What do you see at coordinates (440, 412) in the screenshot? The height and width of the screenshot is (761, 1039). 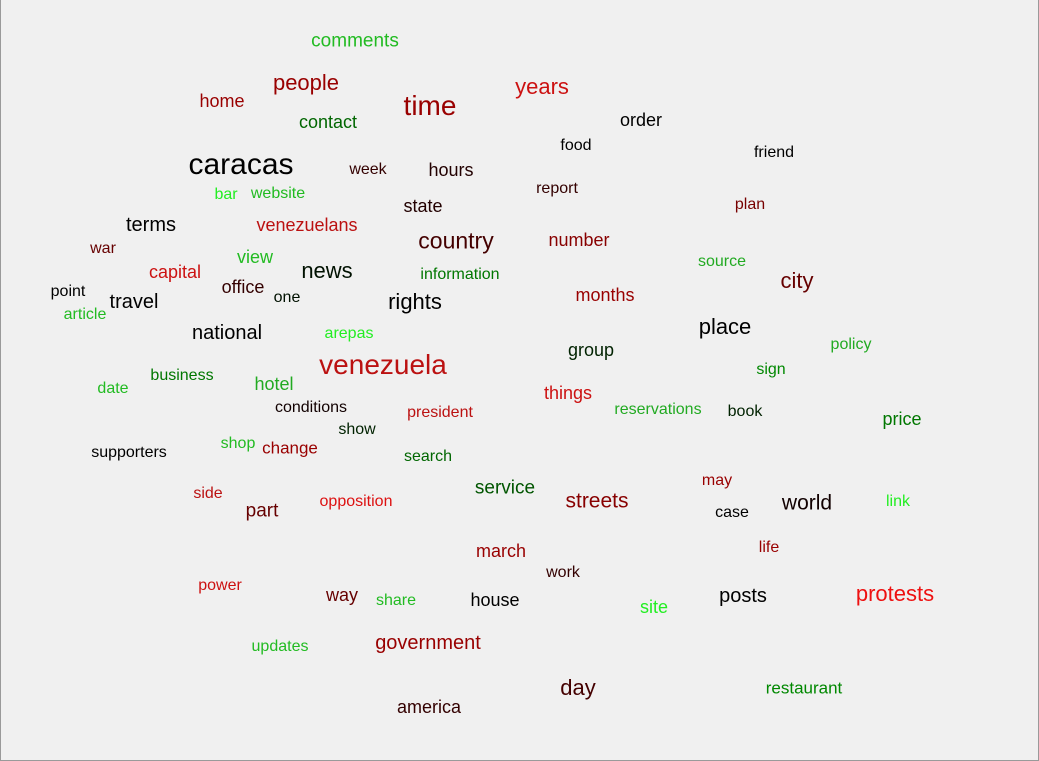 I see `word-president: president` at bounding box center [440, 412].